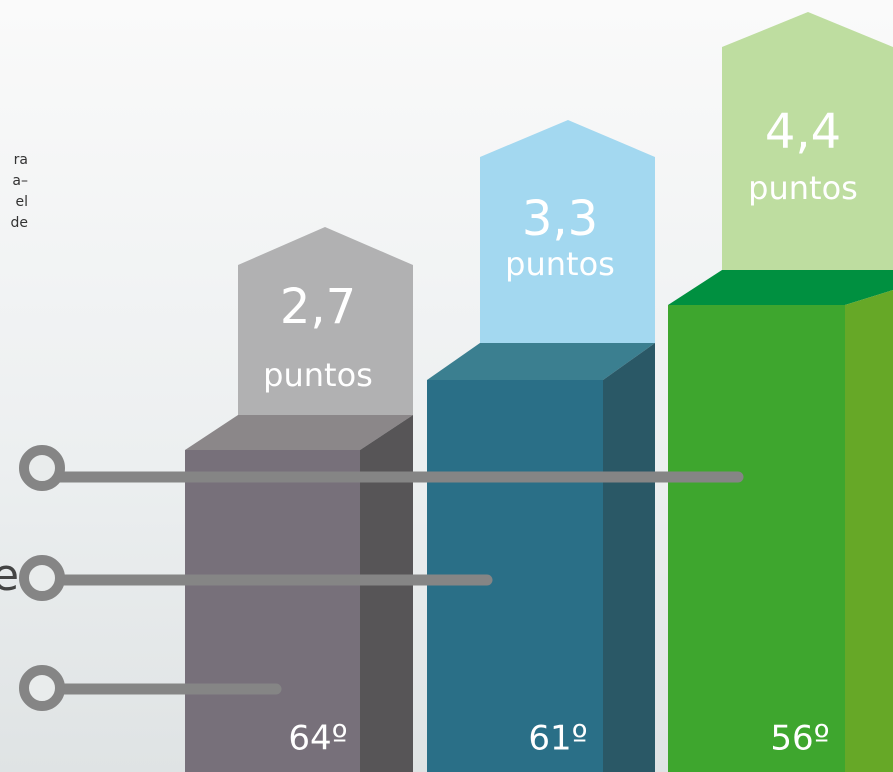  I want to click on intro-fragment: ra, so click(21, 160).